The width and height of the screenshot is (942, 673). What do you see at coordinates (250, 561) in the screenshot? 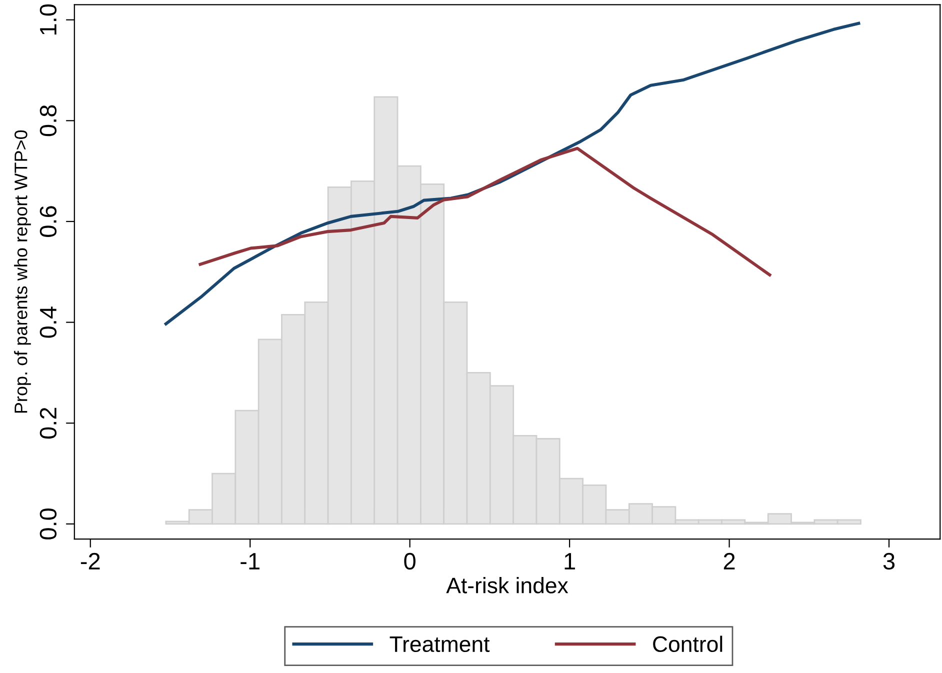
I see `x-tick-label: -1` at bounding box center [250, 561].